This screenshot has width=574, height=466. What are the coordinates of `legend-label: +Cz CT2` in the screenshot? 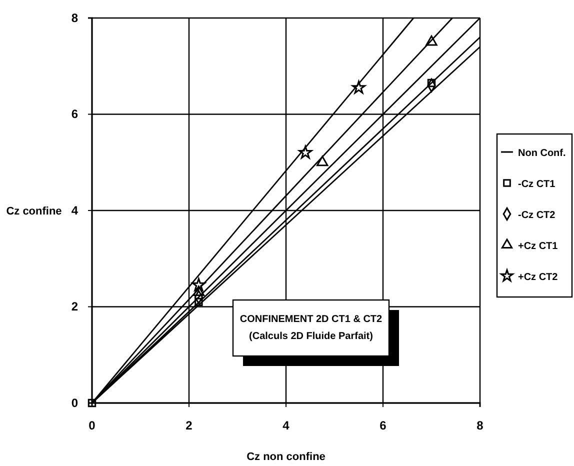 It's located at (538, 277).